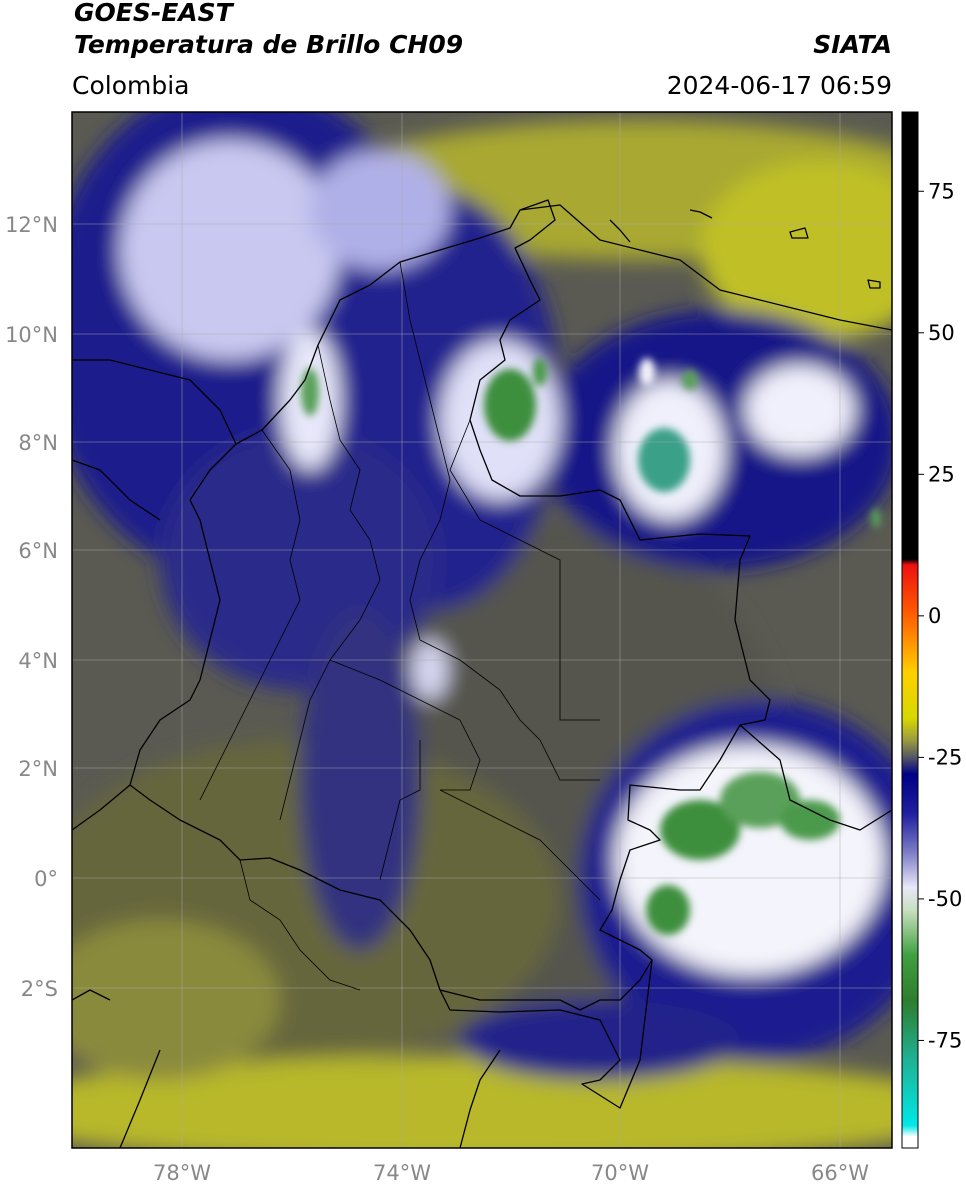 The height and width of the screenshot is (1190, 966). I want to click on lon-tick-label: 70°W, so click(620, 1173).